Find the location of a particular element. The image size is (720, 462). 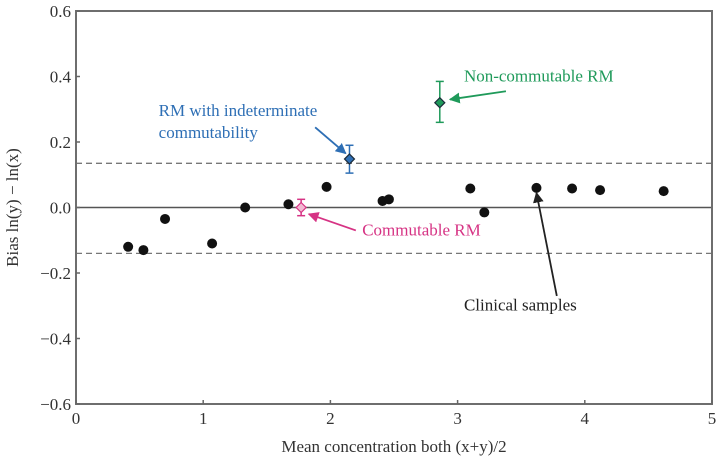

annotation-label: Non-commutable RM is located at coordinates (539, 75).